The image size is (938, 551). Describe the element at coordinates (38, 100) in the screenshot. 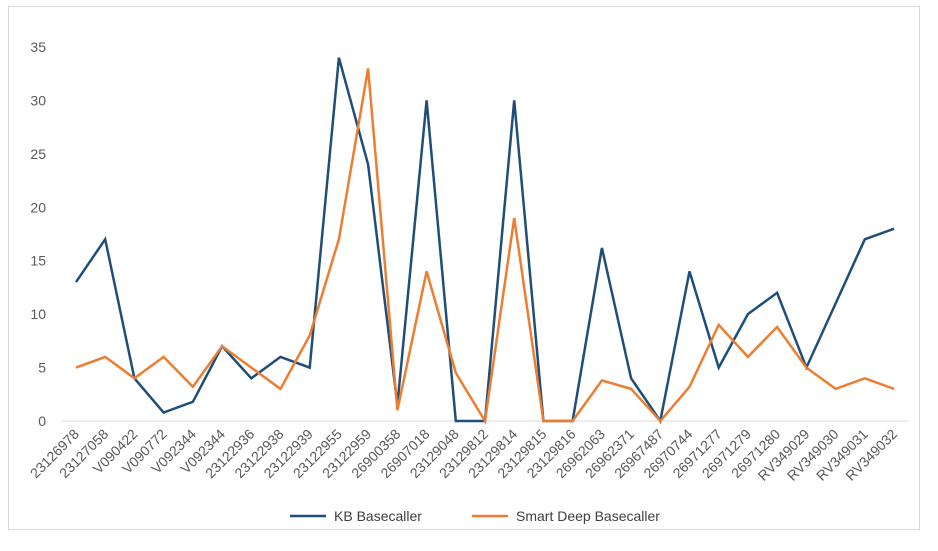

I see `y-tick-label: 30` at that location.